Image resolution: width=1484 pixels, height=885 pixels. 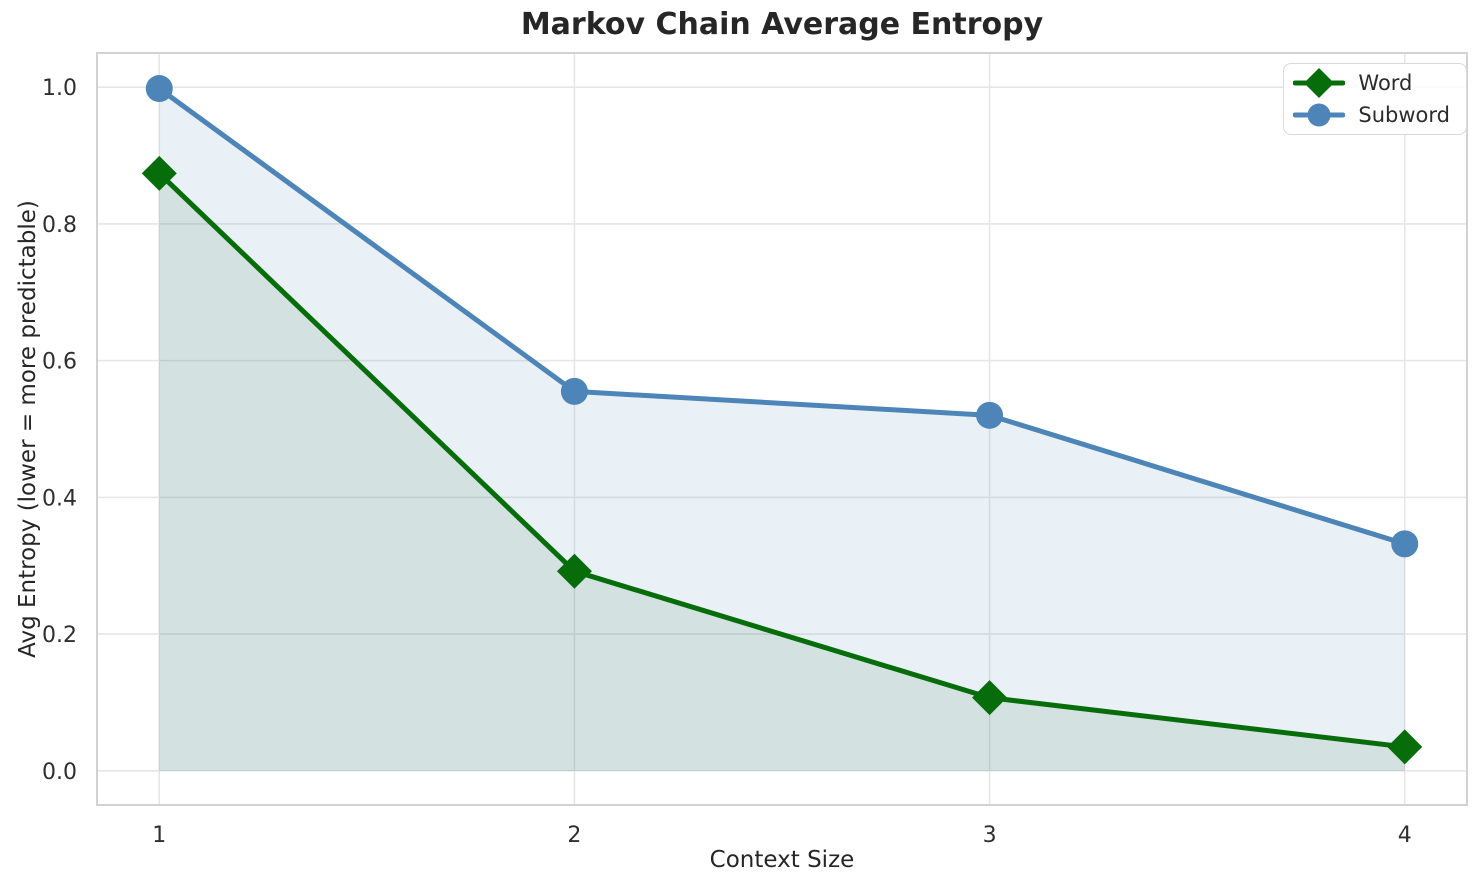 I want to click on legend-circle, so click(x=1319, y=115).